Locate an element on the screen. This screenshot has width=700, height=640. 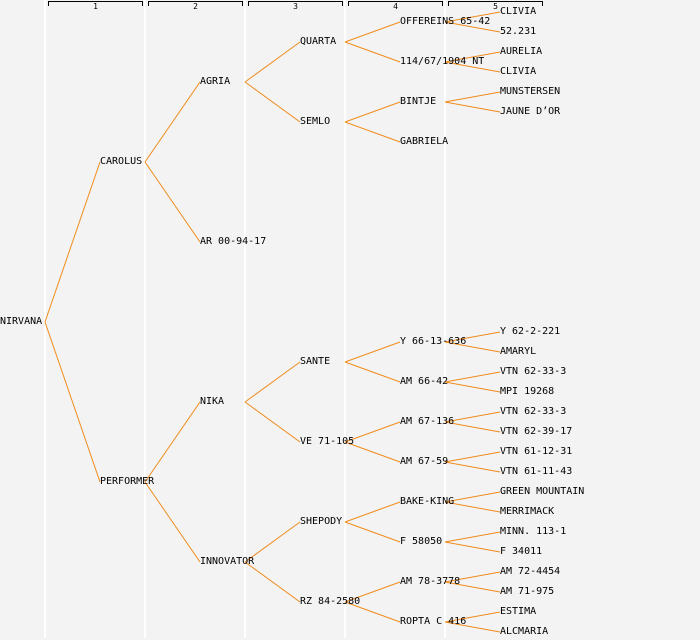
ancestor-node: AGRIA is located at coordinates (215, 81).